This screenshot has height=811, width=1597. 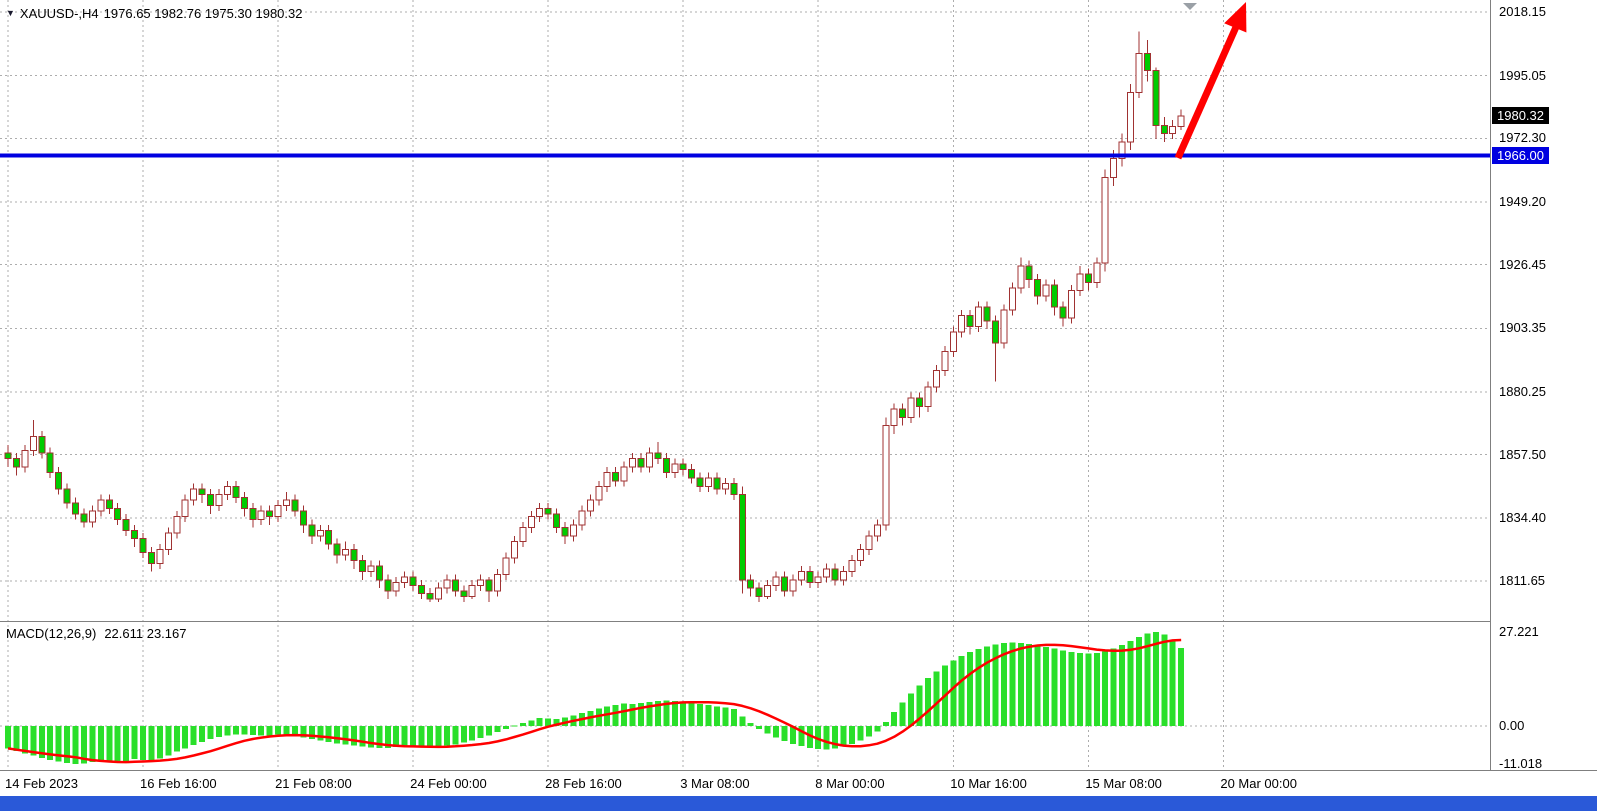 I want to click on chart-shift-marker-icon, so click(x=1190, y=6).